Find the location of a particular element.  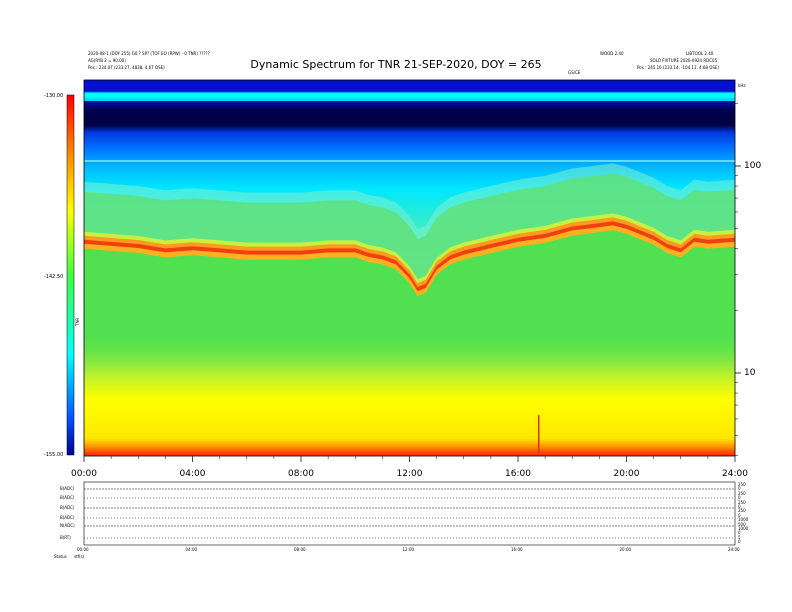

housekeeping-x-tick-label: 08:00 is located at coordinates (300, 549).